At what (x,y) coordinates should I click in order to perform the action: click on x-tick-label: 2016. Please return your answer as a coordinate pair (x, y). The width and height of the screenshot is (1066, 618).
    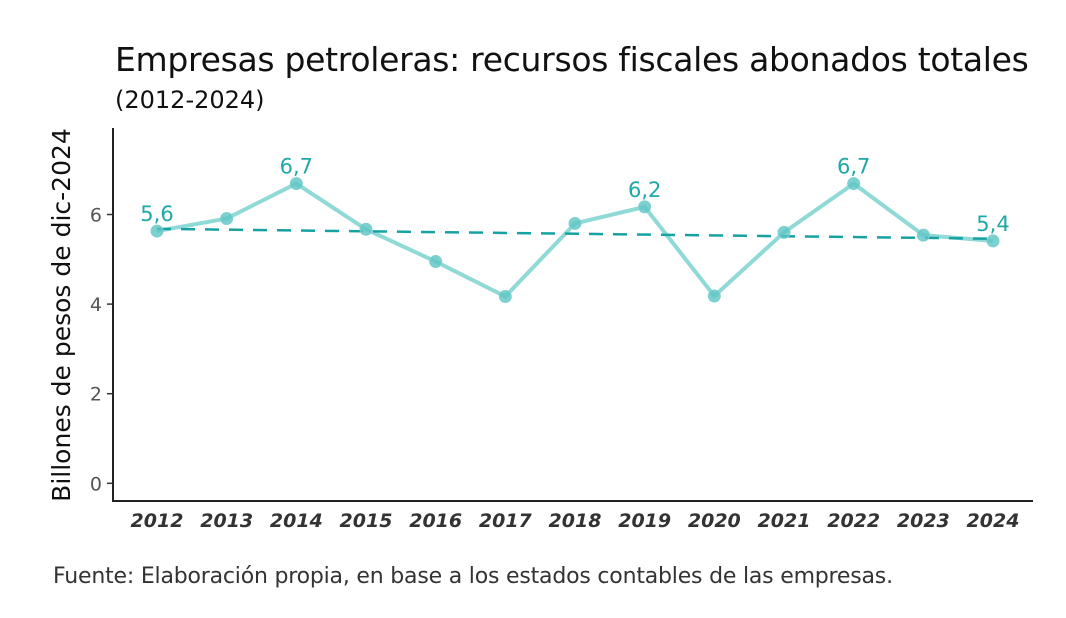
    Looking at the image, I should click on (435, 521).